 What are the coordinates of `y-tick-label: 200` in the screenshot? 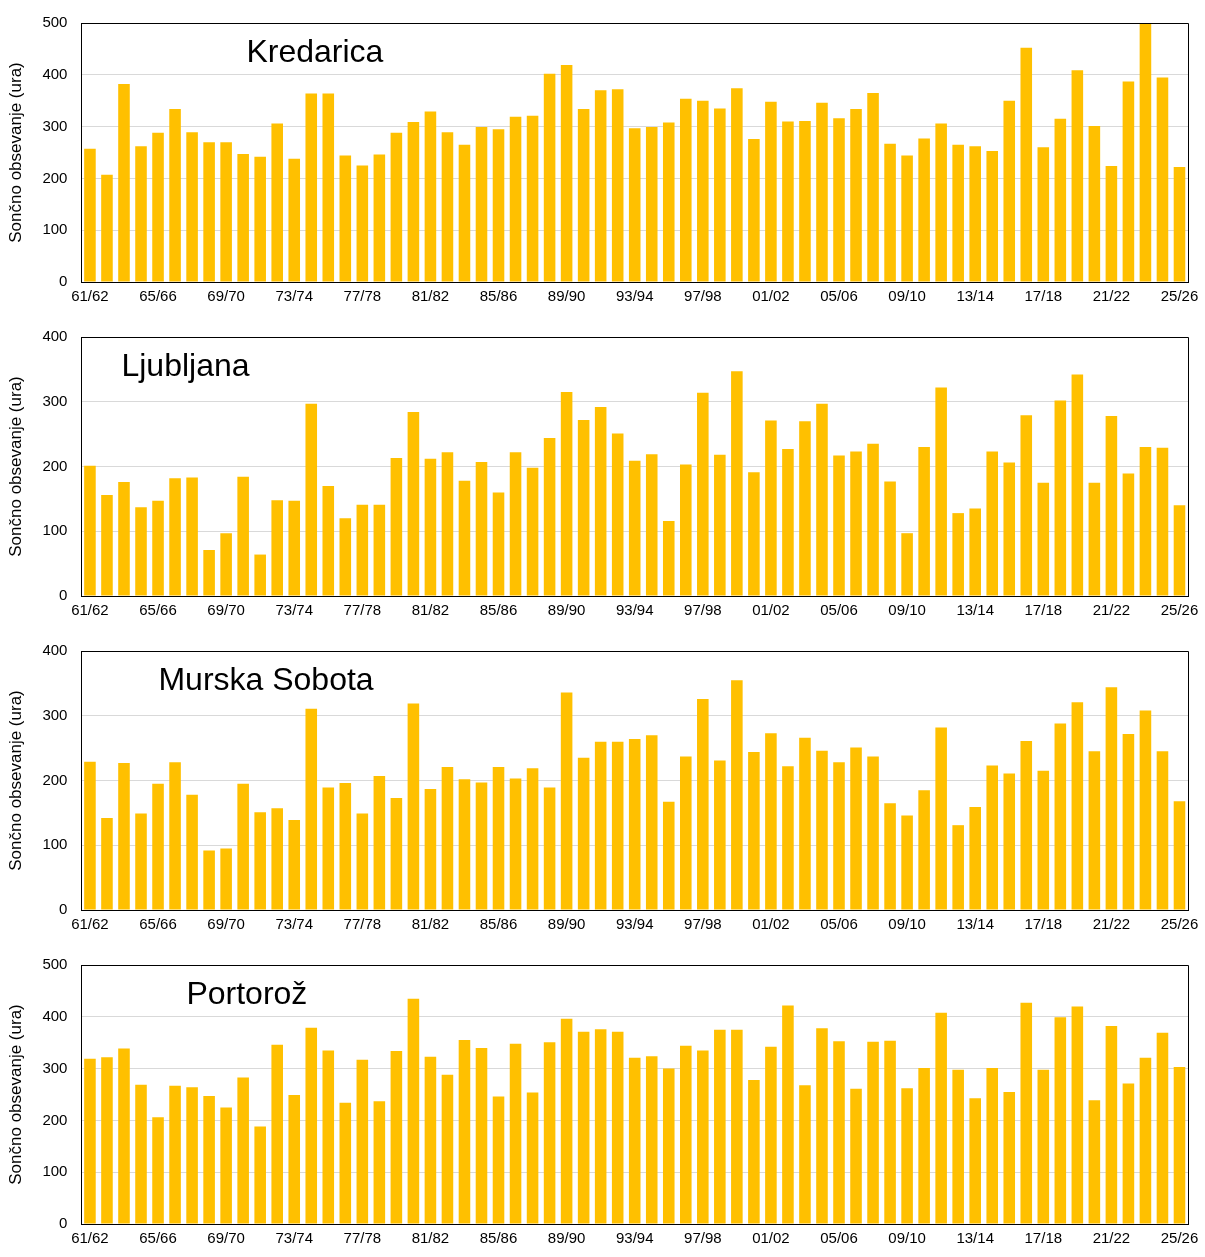 It's located at (55, 177).